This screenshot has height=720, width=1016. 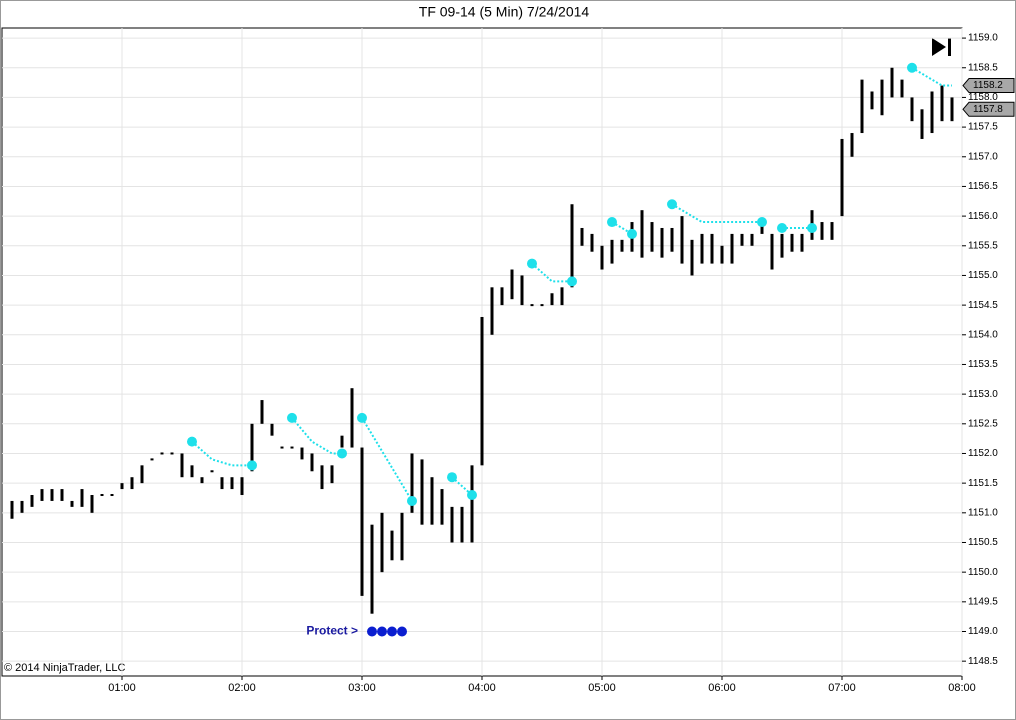 What do you see at coordinates (983, 483) in the screenshot?
I see `y-tick-label: 1151.5` at bounding box center [983, 483].